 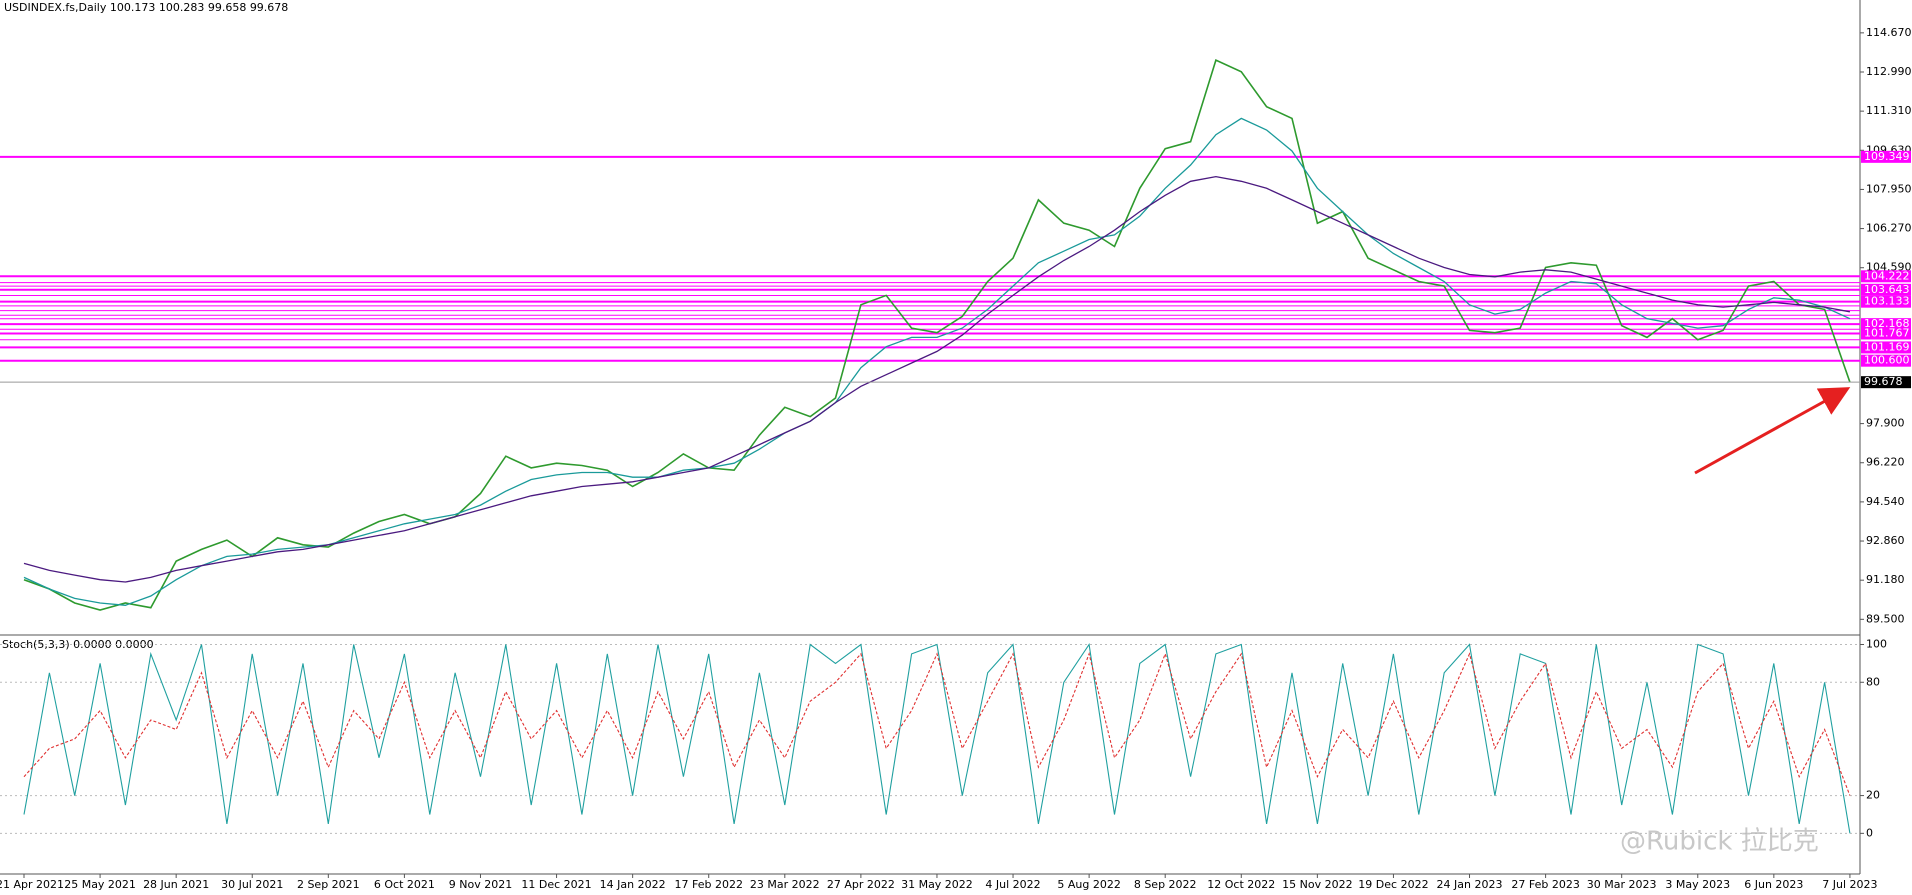 What do you see at coordinates (1719, 842) in the screenshot?
I see `watermark: @Rubick 拉比克` at bounding box center [1719, 842].